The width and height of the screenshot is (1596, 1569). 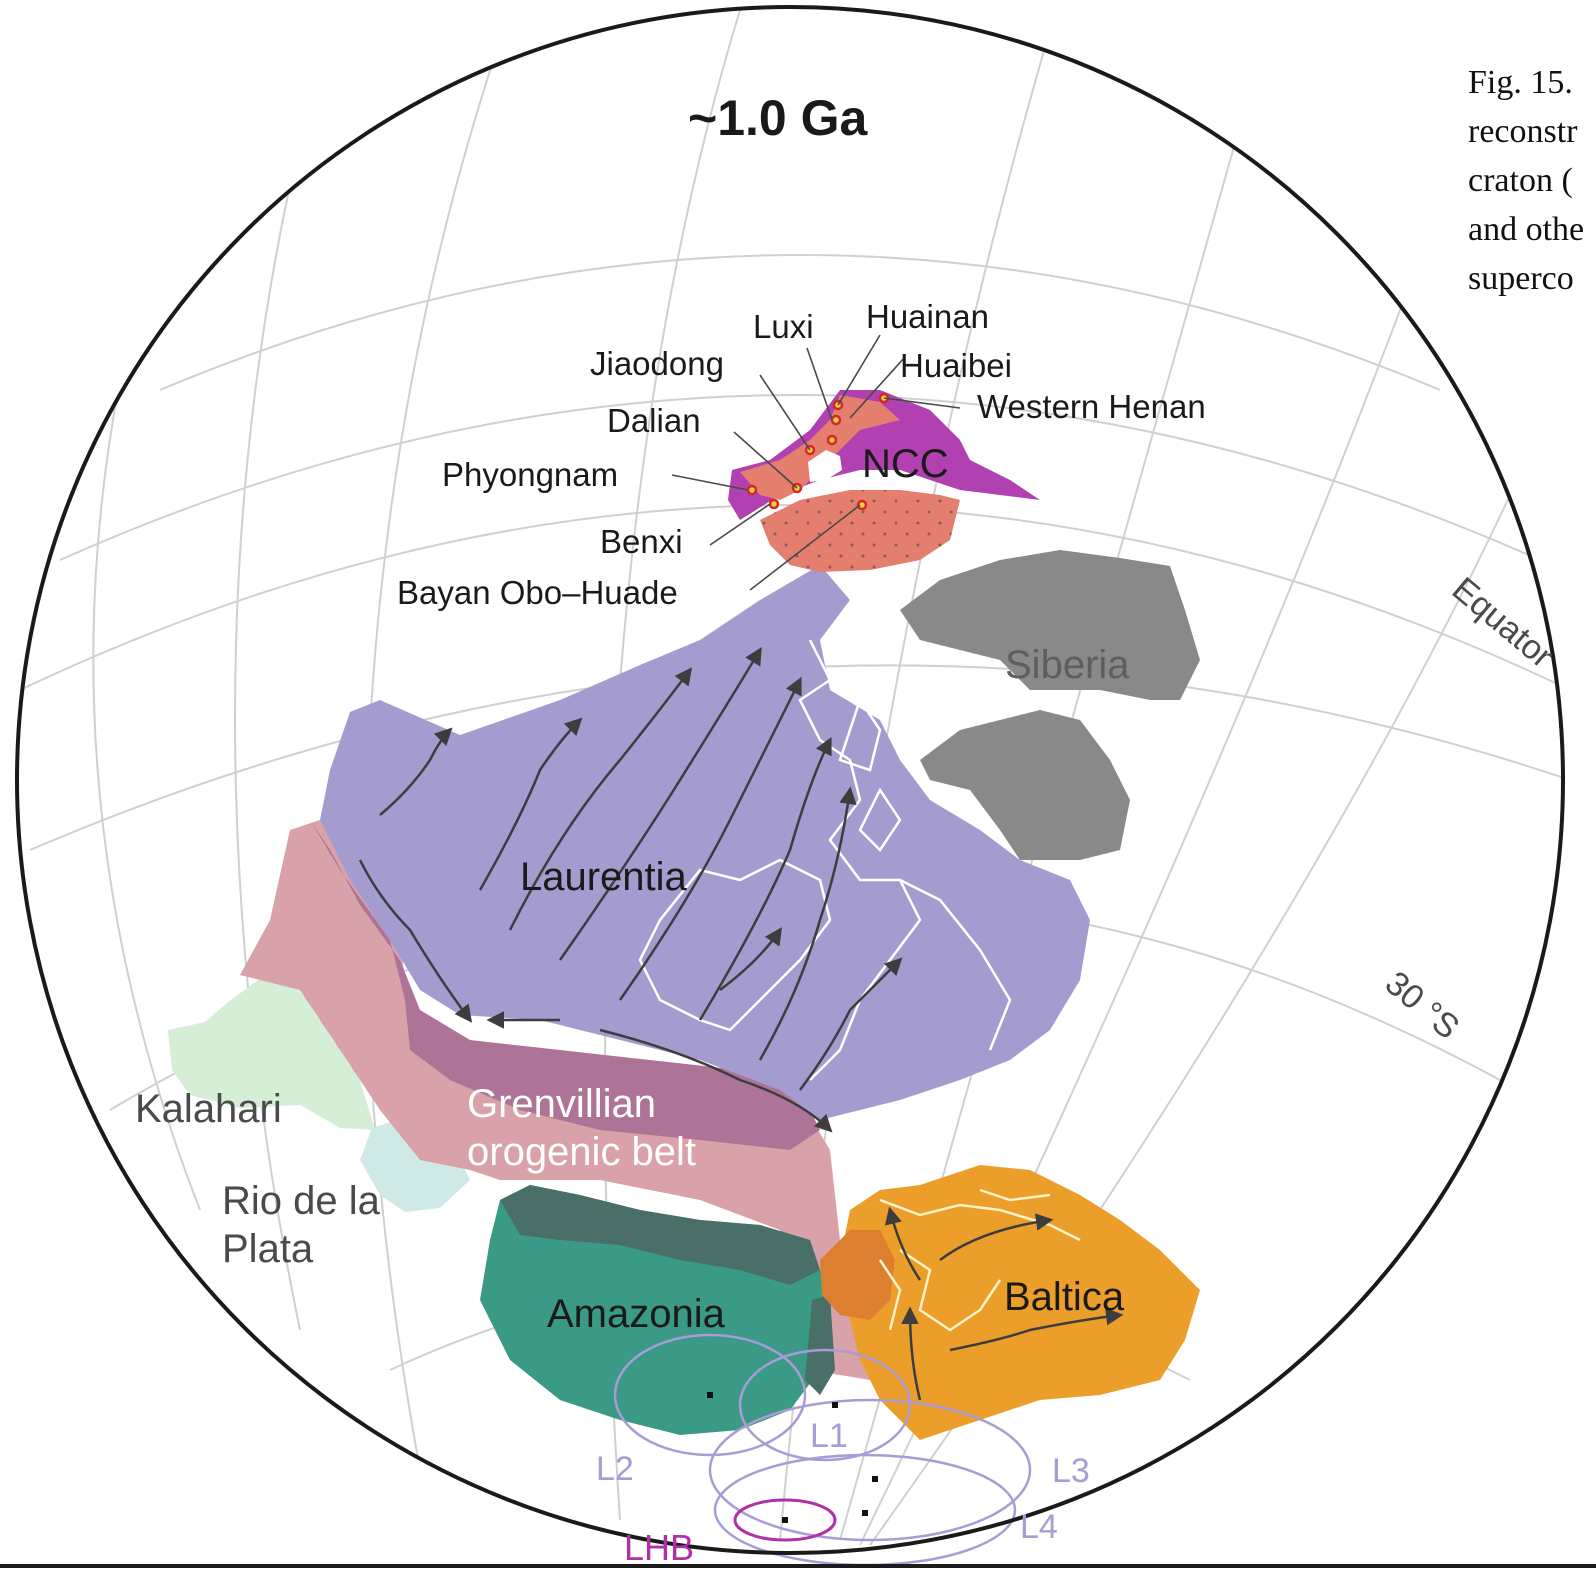 What do you see at coordinates (956, 365) in the screenshot?
I see `label-huaibei: Huaibei` at bounding box center [956, 365].